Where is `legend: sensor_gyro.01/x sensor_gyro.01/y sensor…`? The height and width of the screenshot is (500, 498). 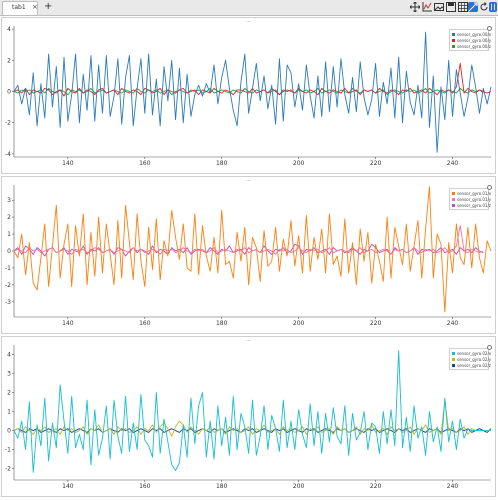
legend: sensor_gyro.01/x sensor_gyro.01/y sensor… is located at coordinates (470, 199).